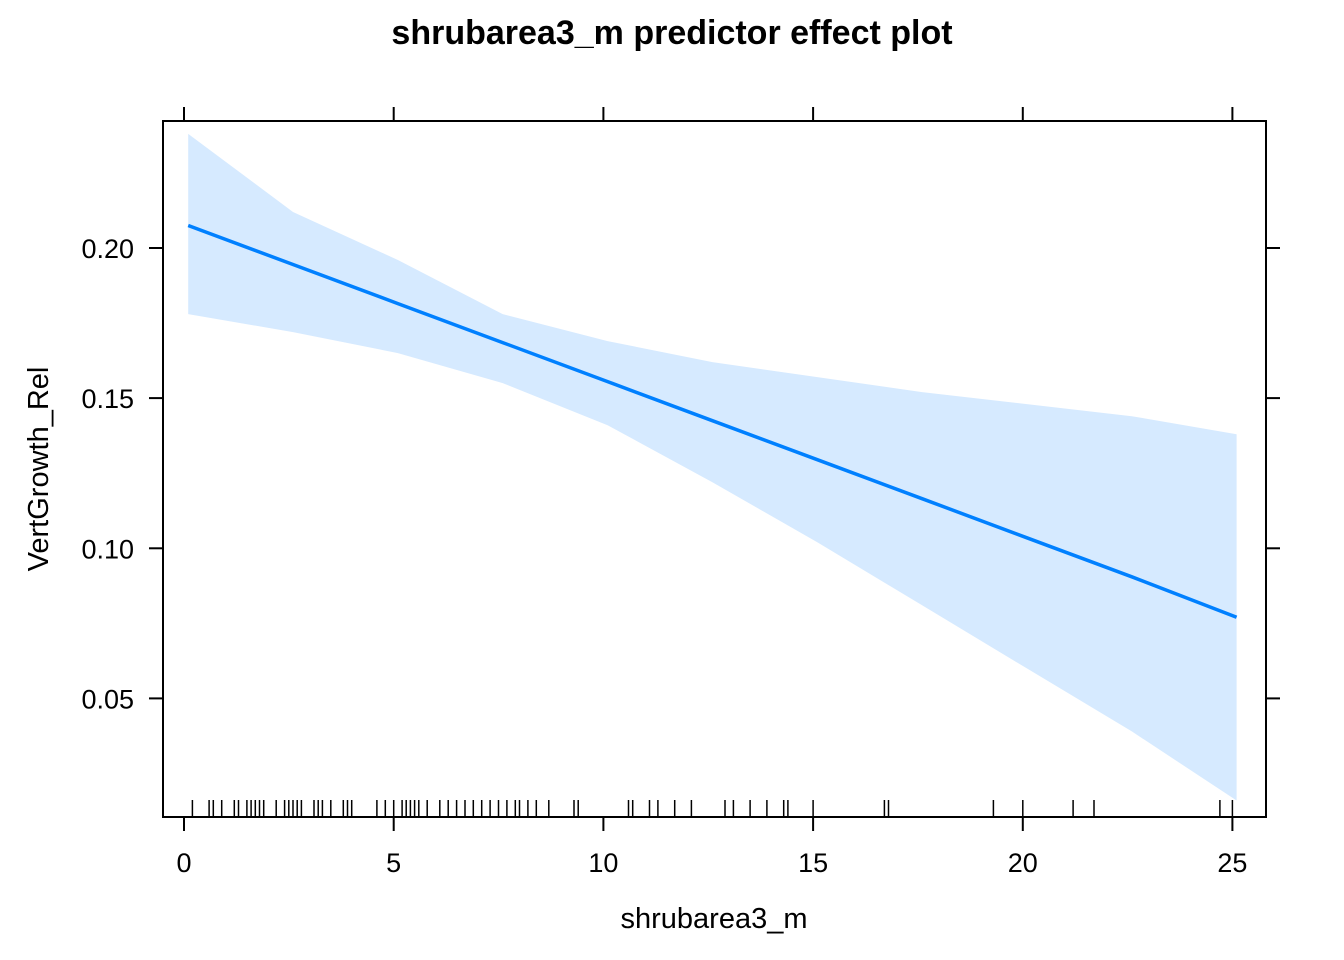  What do you see at coordinates (712, 808) in the screenshot?
I see `rug-layer` at bounding box center [712, 808].